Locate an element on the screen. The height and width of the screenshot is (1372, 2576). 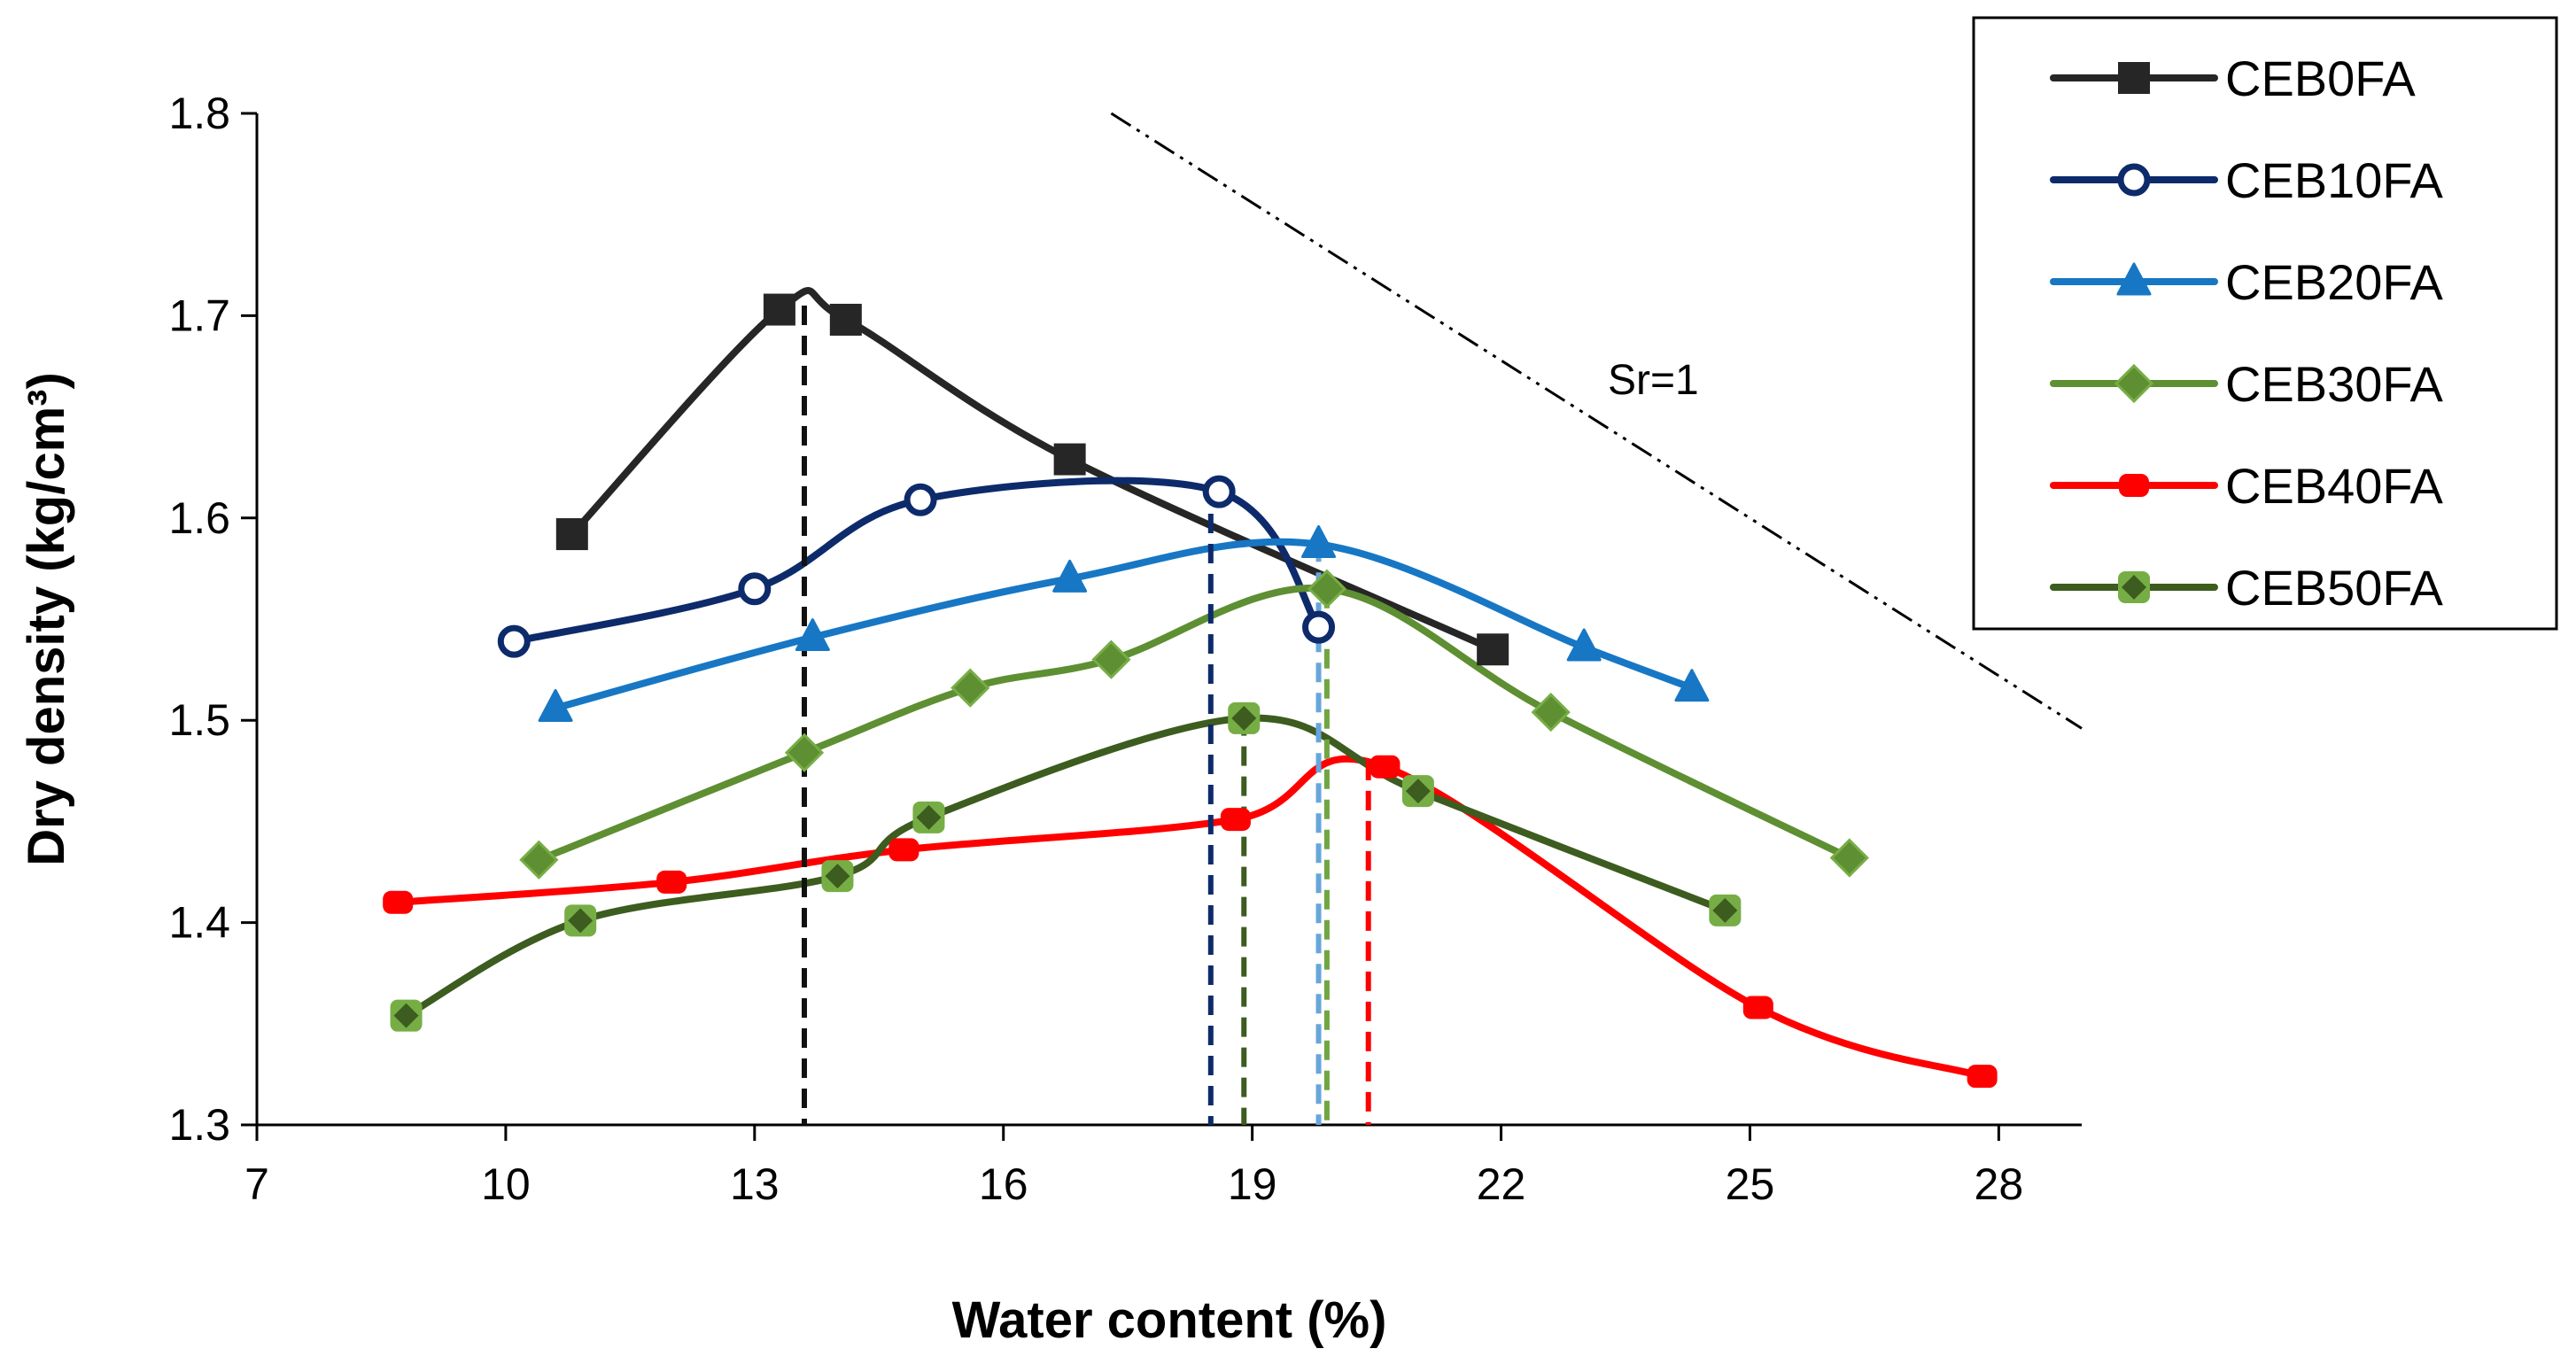
series-line-ceb0fa is located at coordinates (1032, 470).